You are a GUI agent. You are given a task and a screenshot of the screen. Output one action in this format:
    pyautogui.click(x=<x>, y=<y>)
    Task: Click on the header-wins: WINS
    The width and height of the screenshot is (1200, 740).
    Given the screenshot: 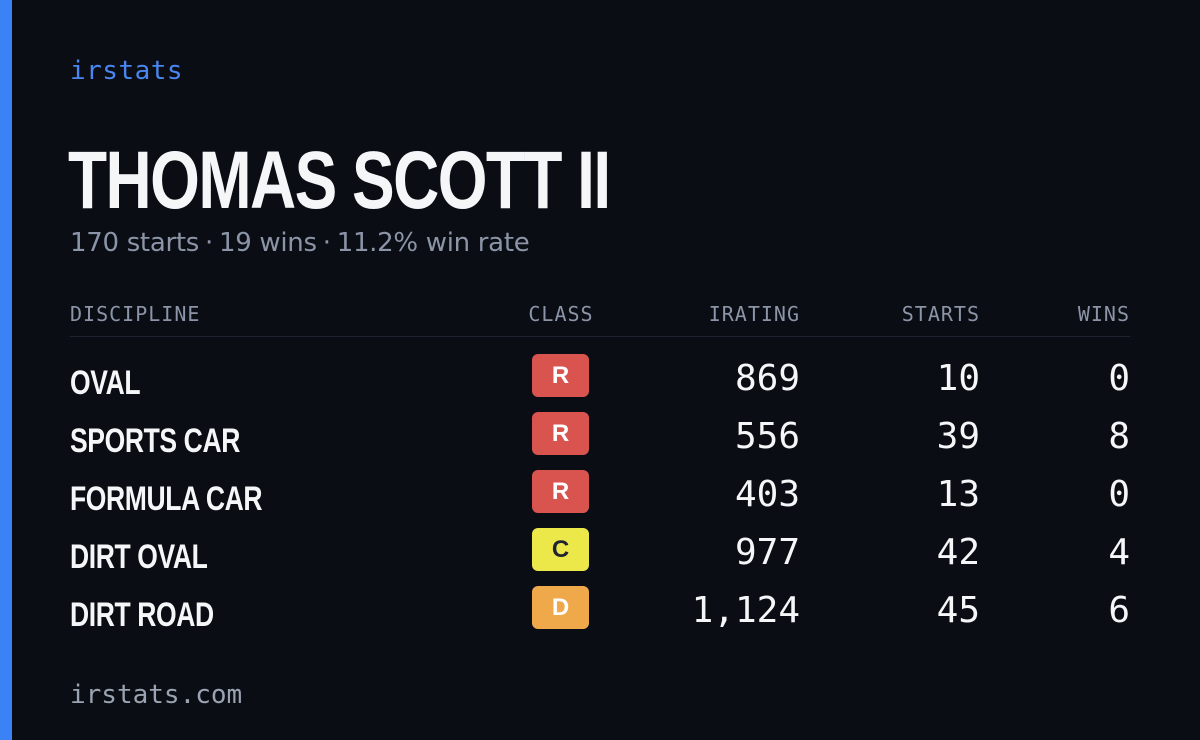 What is the action you would take?
    pyautogui.click(x=1103, y=314)
    